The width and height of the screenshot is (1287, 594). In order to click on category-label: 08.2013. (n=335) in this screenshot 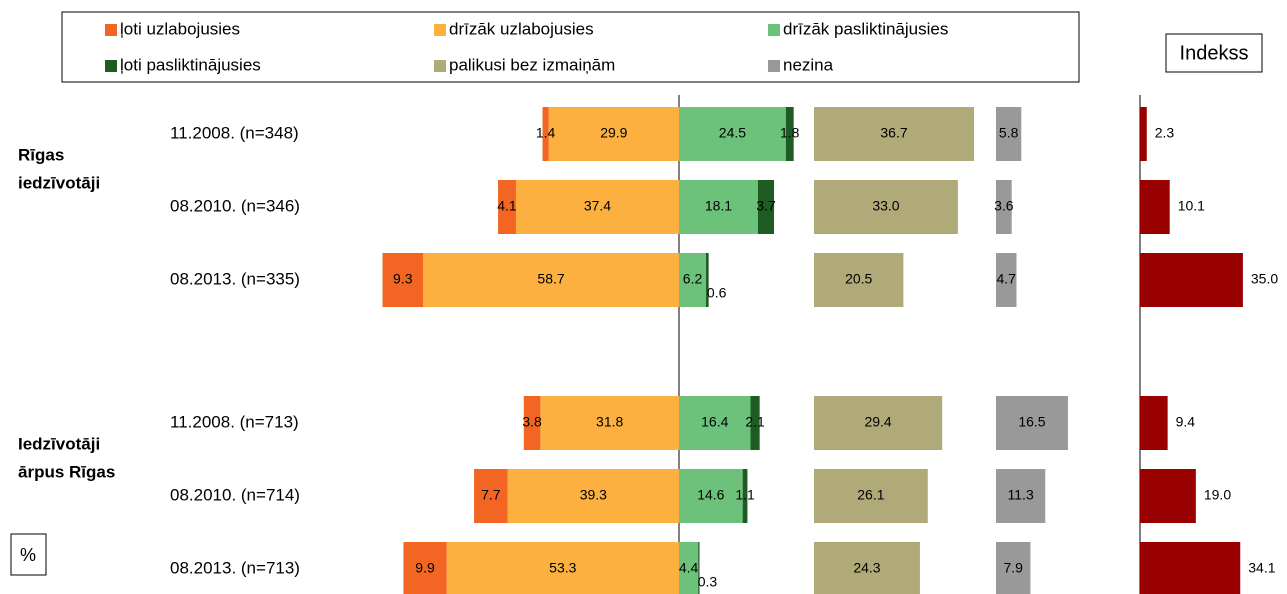, I will do `click(235, 278)`.